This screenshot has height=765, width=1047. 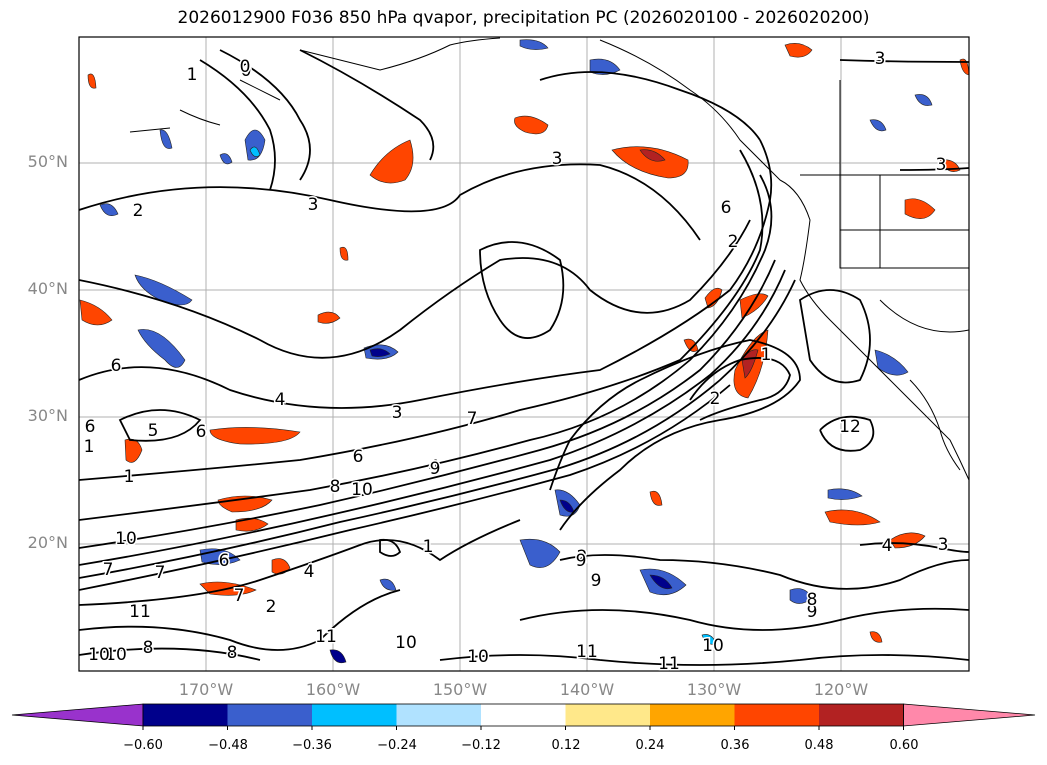 What do you see at coordinates (460, 689) in the screenshot?
I see `lon-label-150w: 150°W` at bounding box center [460, 689].